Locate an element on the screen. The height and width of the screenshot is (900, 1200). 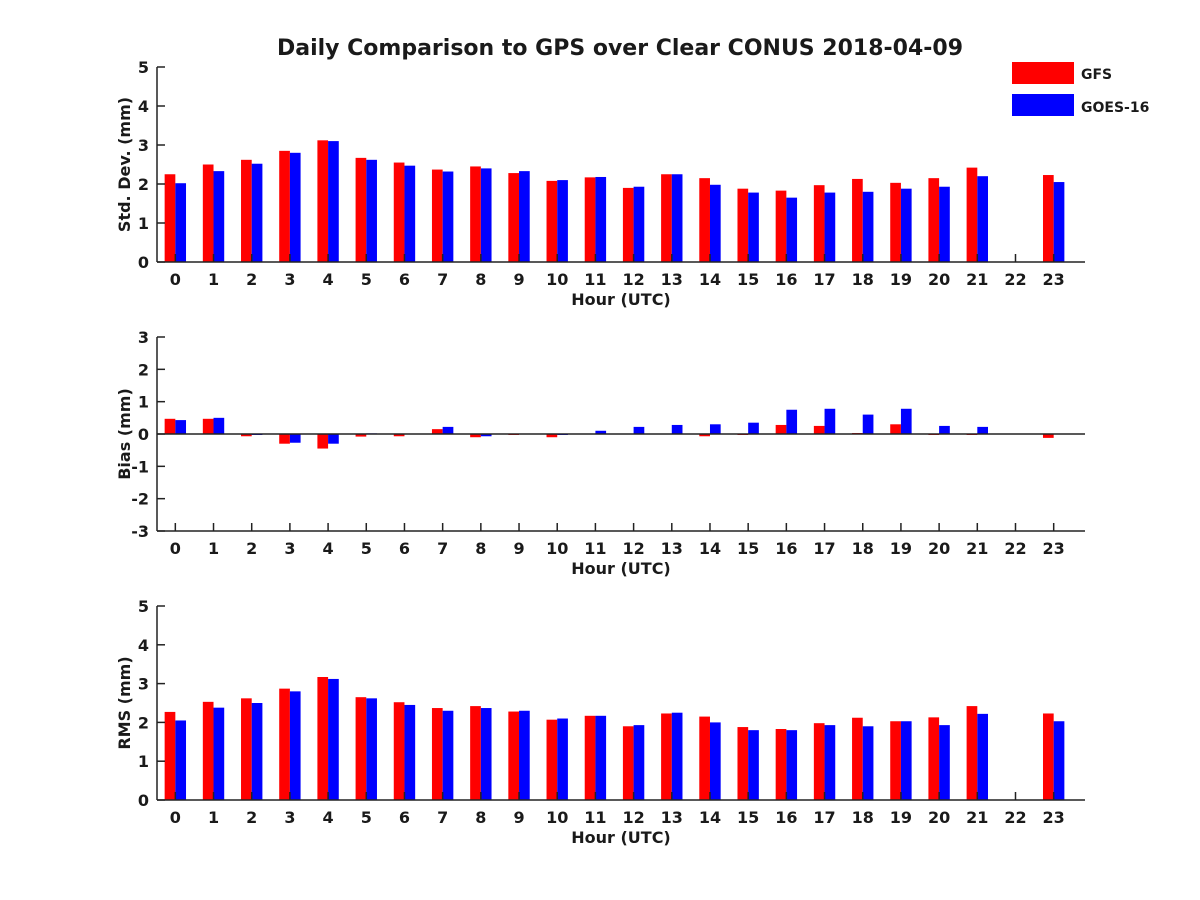
legend-label-gfs: GFS is located at coordinates (1096, 75).